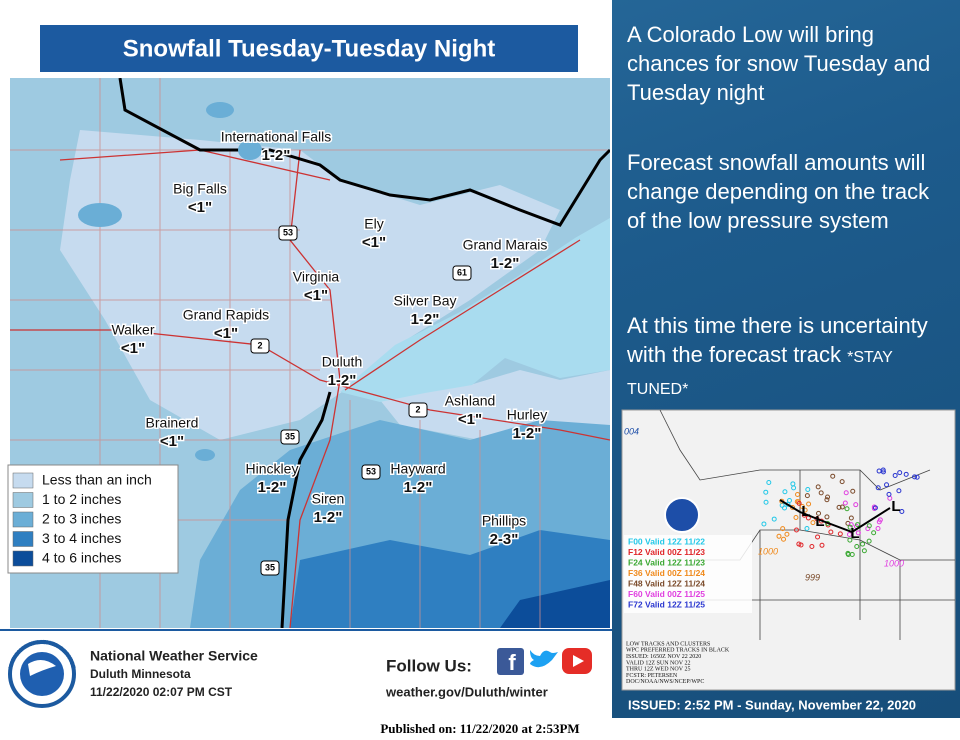 The height and width of the screenshot is (740, 960). Describe the element at coordinates (161, 692) in the screenshot. I see `timestamp: 11/22/2020 02:07 PM CST` at that location.